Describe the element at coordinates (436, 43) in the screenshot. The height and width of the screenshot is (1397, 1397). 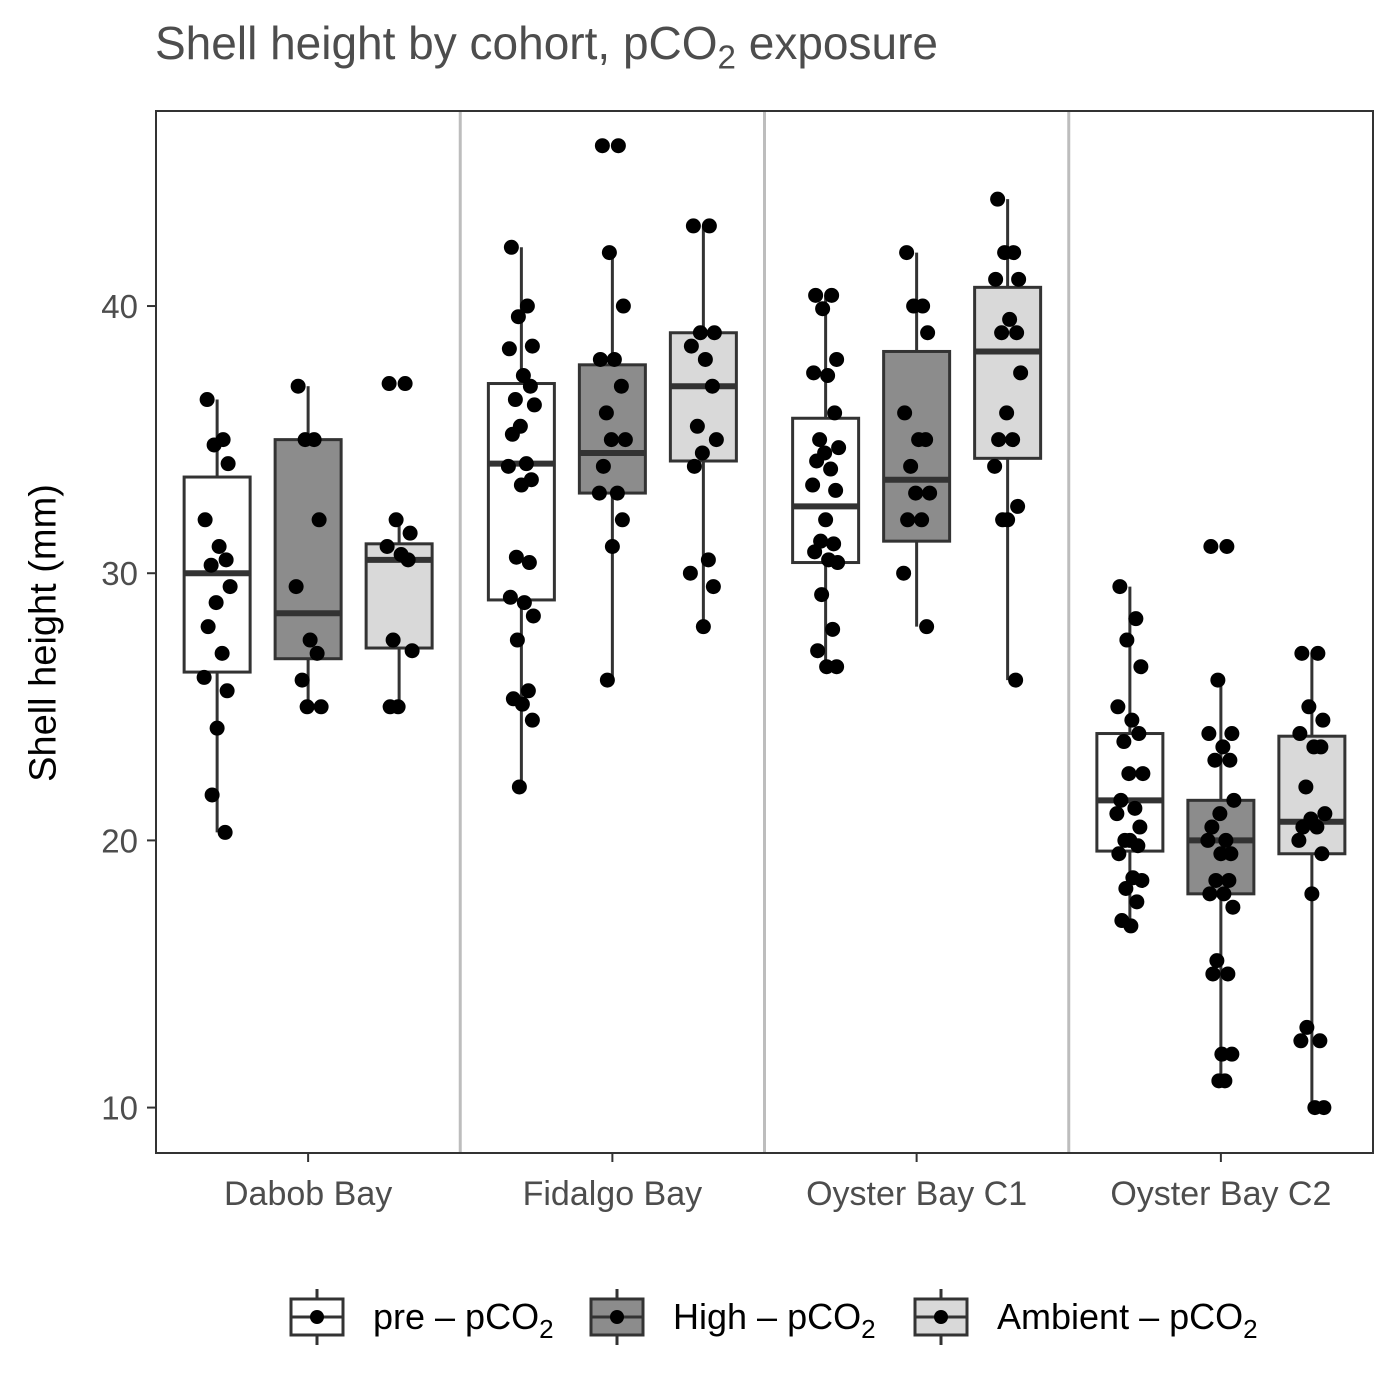
I see `chart-title-main: Shell height by cohort, pCO` at that location.